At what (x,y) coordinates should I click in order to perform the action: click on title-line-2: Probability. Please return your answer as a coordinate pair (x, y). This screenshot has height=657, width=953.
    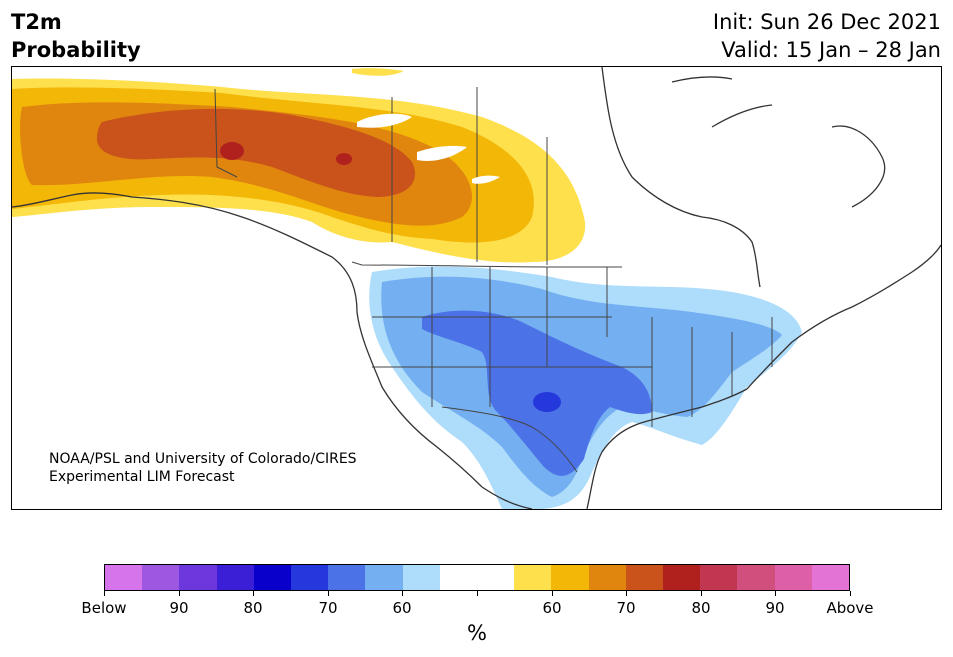
    Looking at the image, I should click on (76, 50).